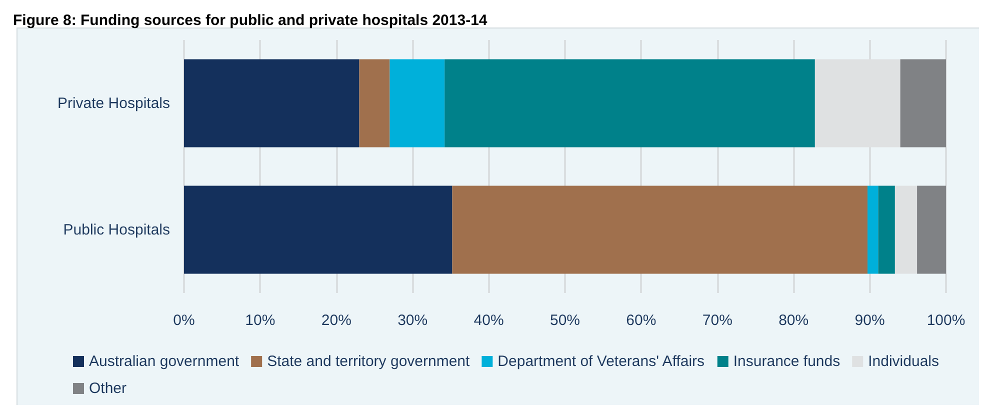 Image resolution: width=987 pixels, height=413 pixels. Describe the element at coordinates (113, 103) in the screenshot. I see `y-tick-label: Private Hospitals` at that location.